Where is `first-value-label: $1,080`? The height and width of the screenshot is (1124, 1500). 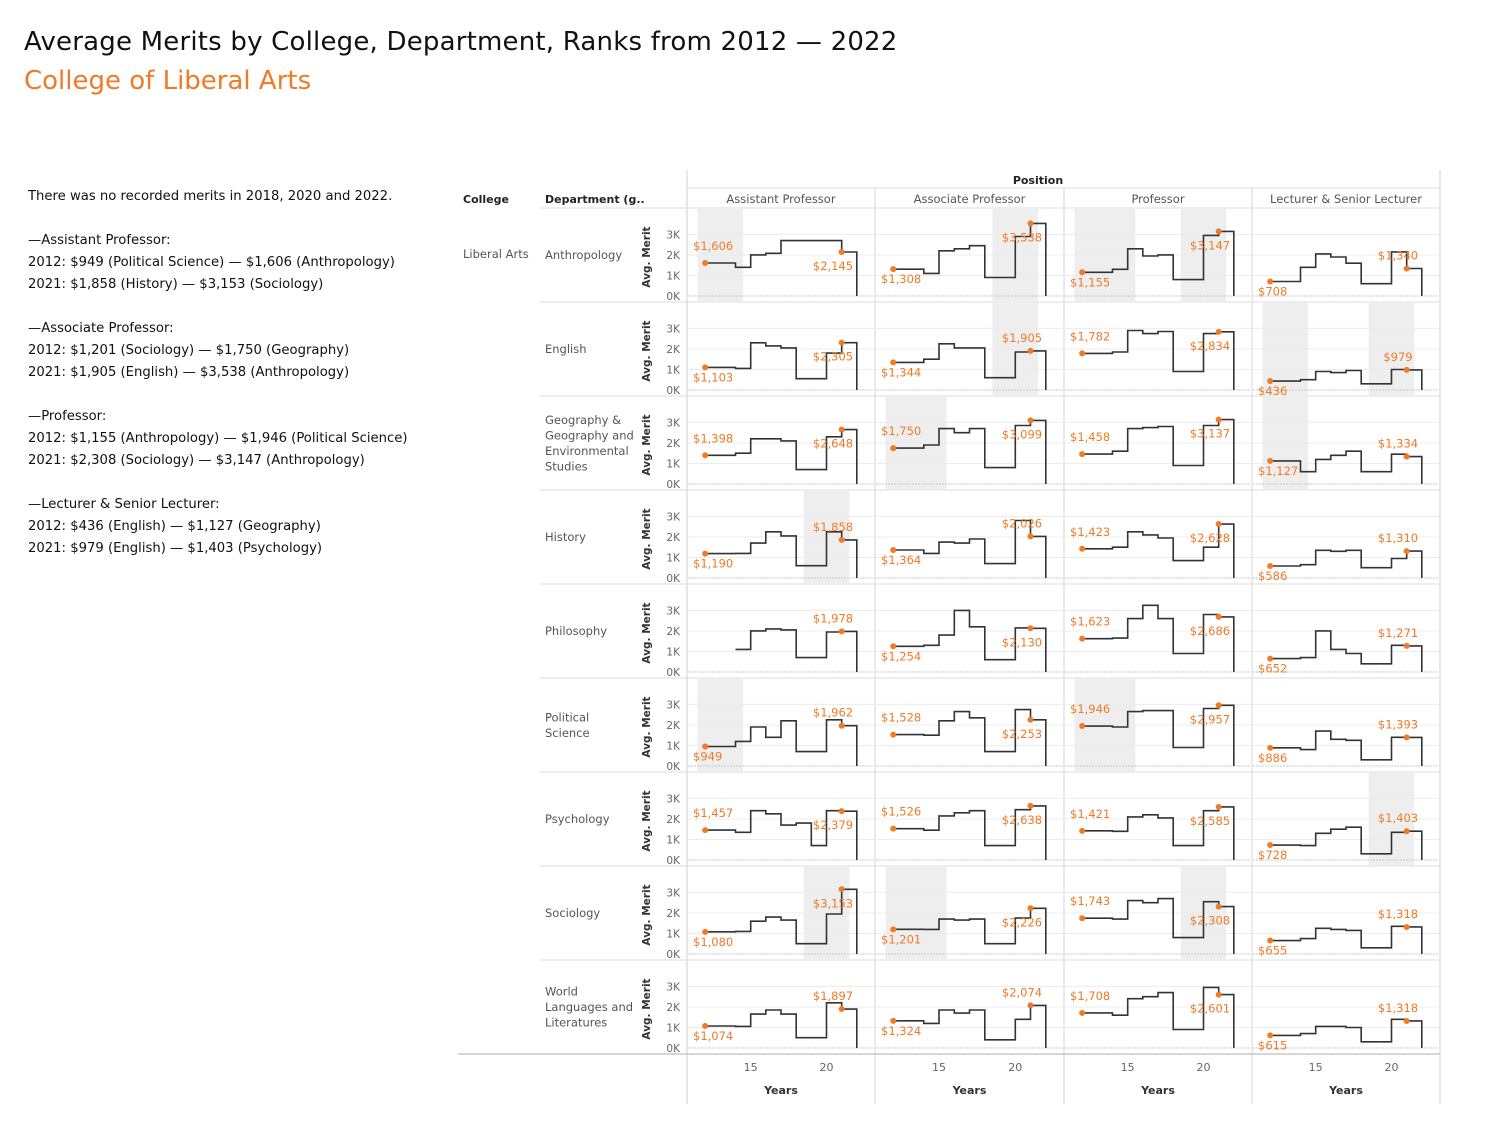 first-value-label: $1,080 is located at coordinates (713, 942).